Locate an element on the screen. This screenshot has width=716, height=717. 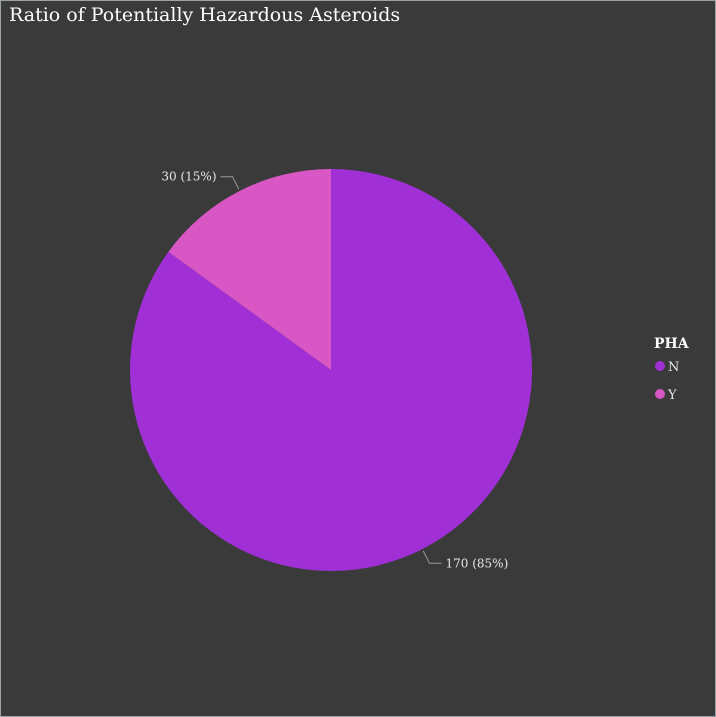
legend-title: PHA is located at coordinates (672, 344).